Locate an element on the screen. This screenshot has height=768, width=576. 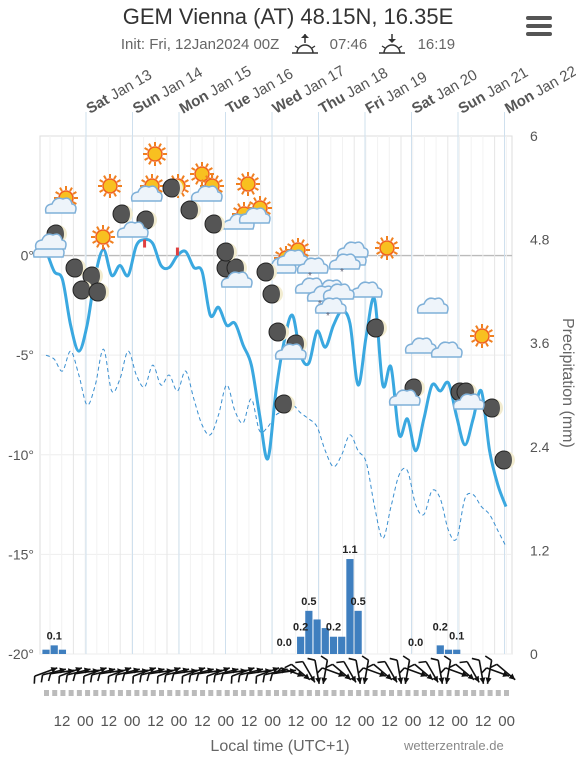
init-row: Init: Fri, 12Jan2024 00Z 07:46 16:19 is located at coordinates (288, 44).